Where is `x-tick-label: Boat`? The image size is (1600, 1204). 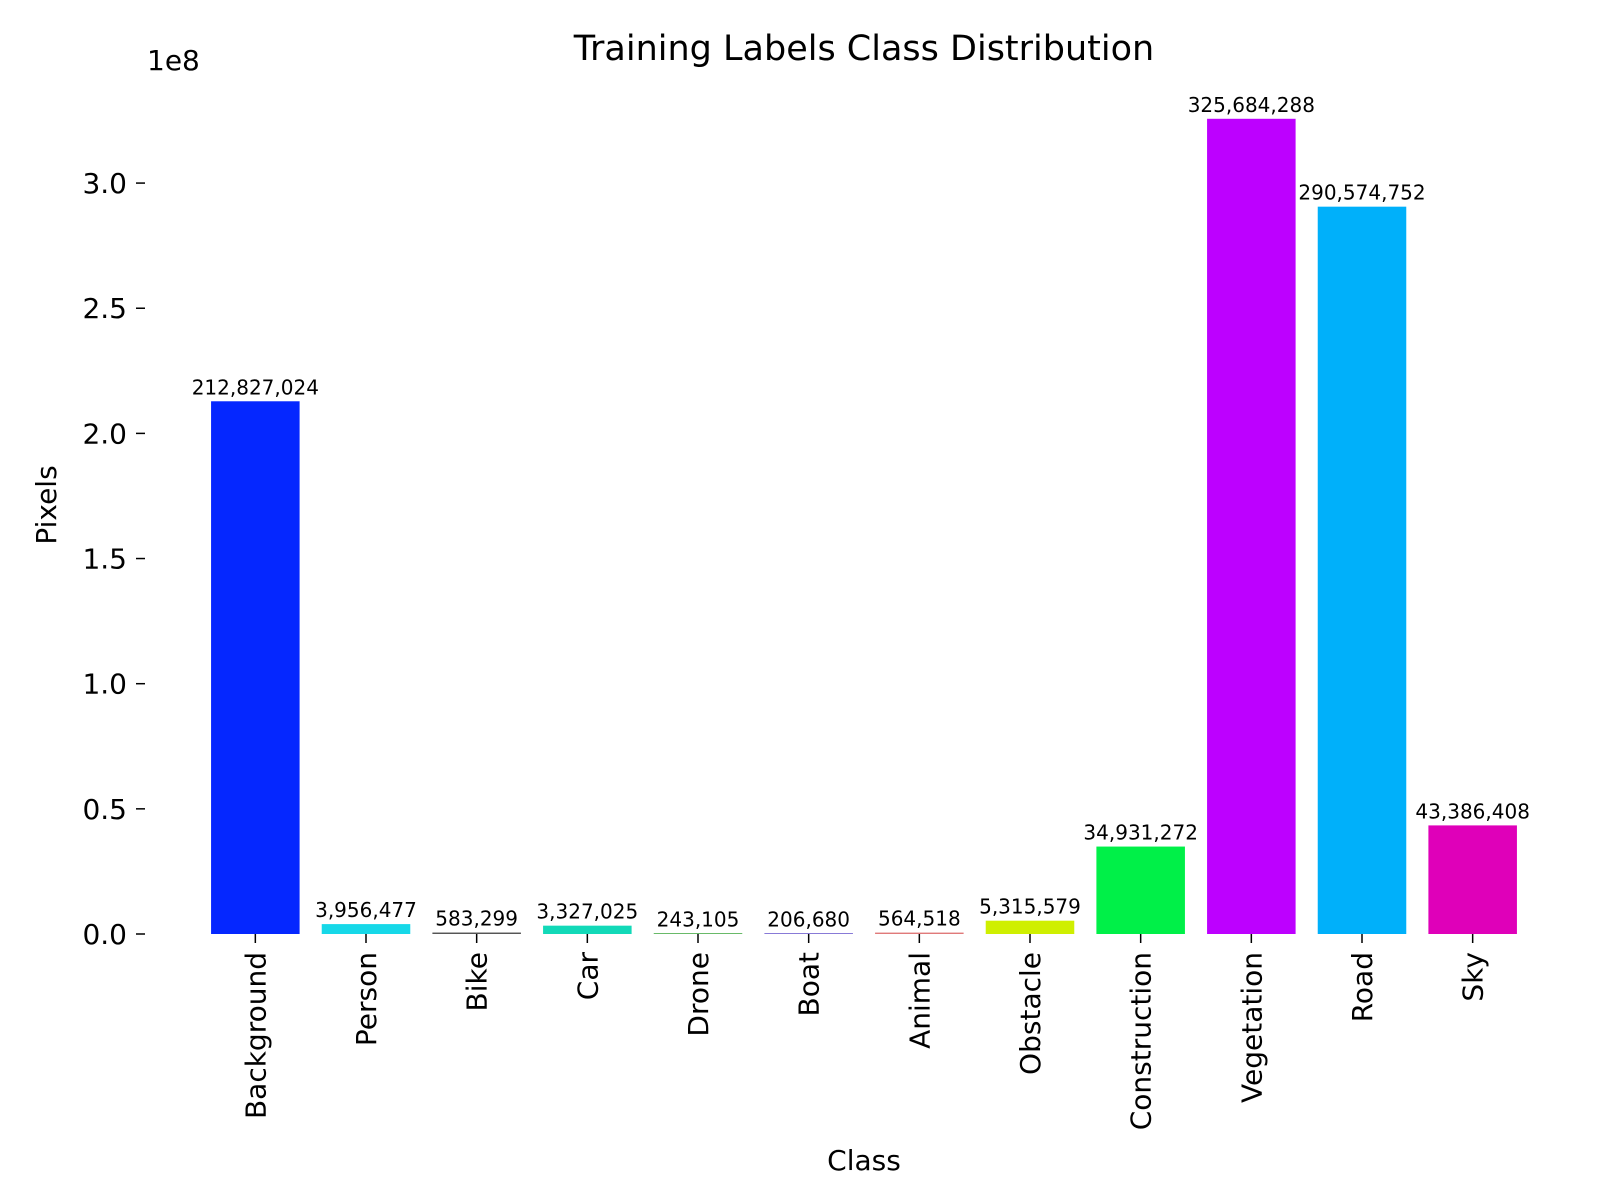
x-tick-label: Boat is located at coordinates (809, 984).